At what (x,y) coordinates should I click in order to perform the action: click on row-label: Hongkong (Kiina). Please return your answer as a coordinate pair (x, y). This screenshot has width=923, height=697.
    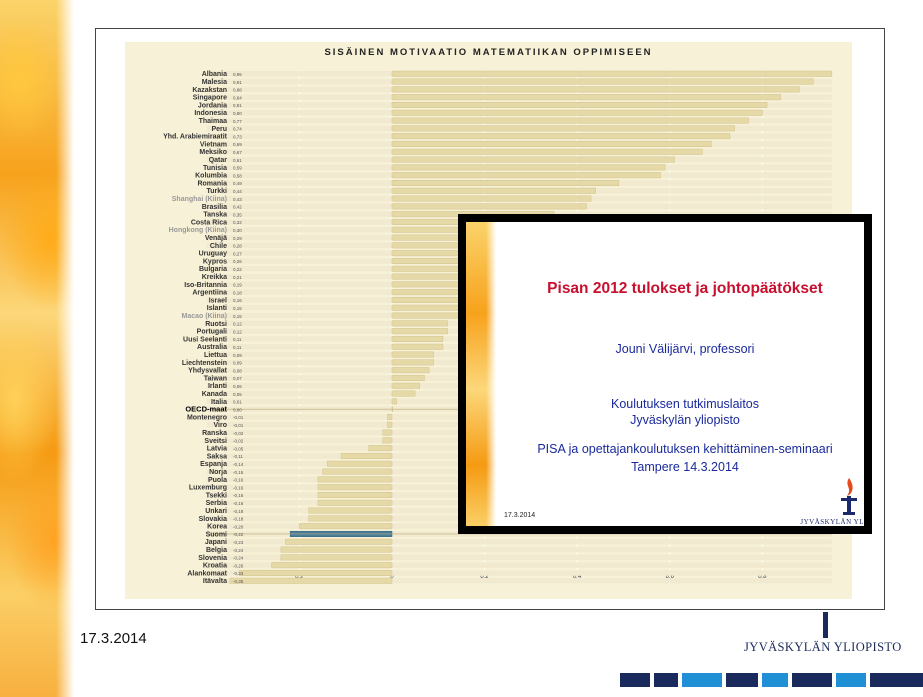
    Looking at the image, I should click on (198, 230).